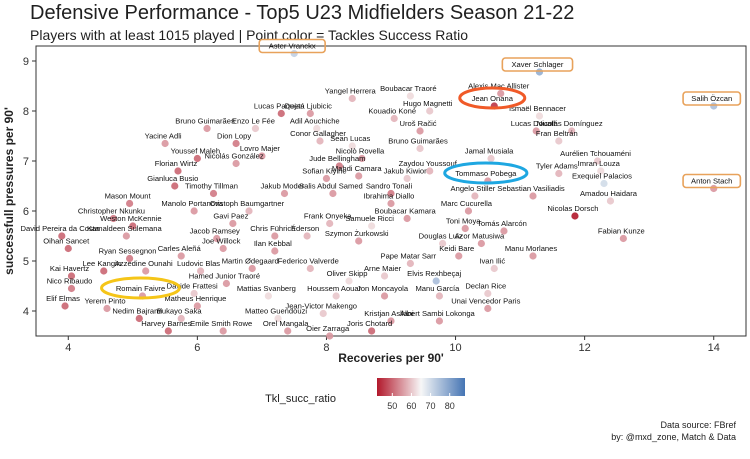 This screenshot has width=750, height=459. Describe the element at coordinates (128, 196) in the screenshot. I see `point-label: Mason Mount` at that location.